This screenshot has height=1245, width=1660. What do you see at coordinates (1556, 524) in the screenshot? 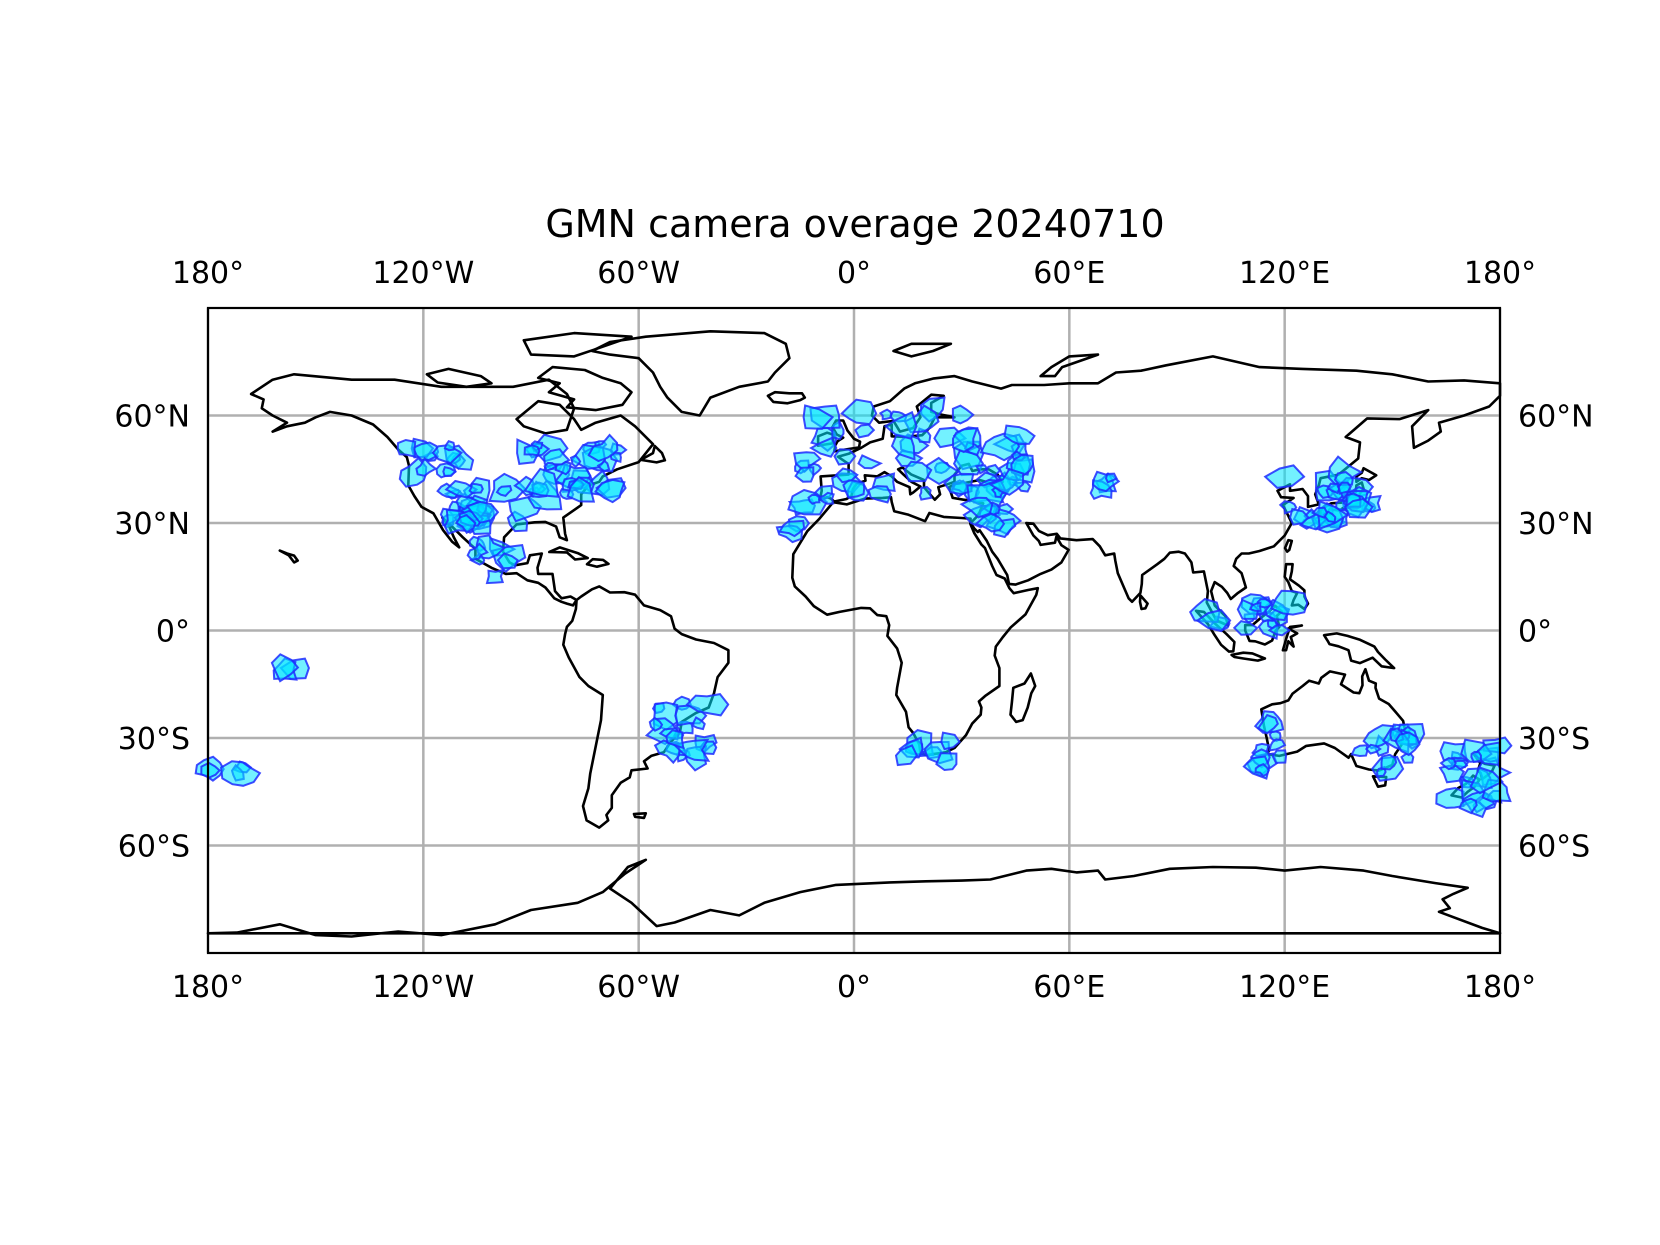
I see `lat-tick-right: 30°N` at bounding box center [1556, 524].